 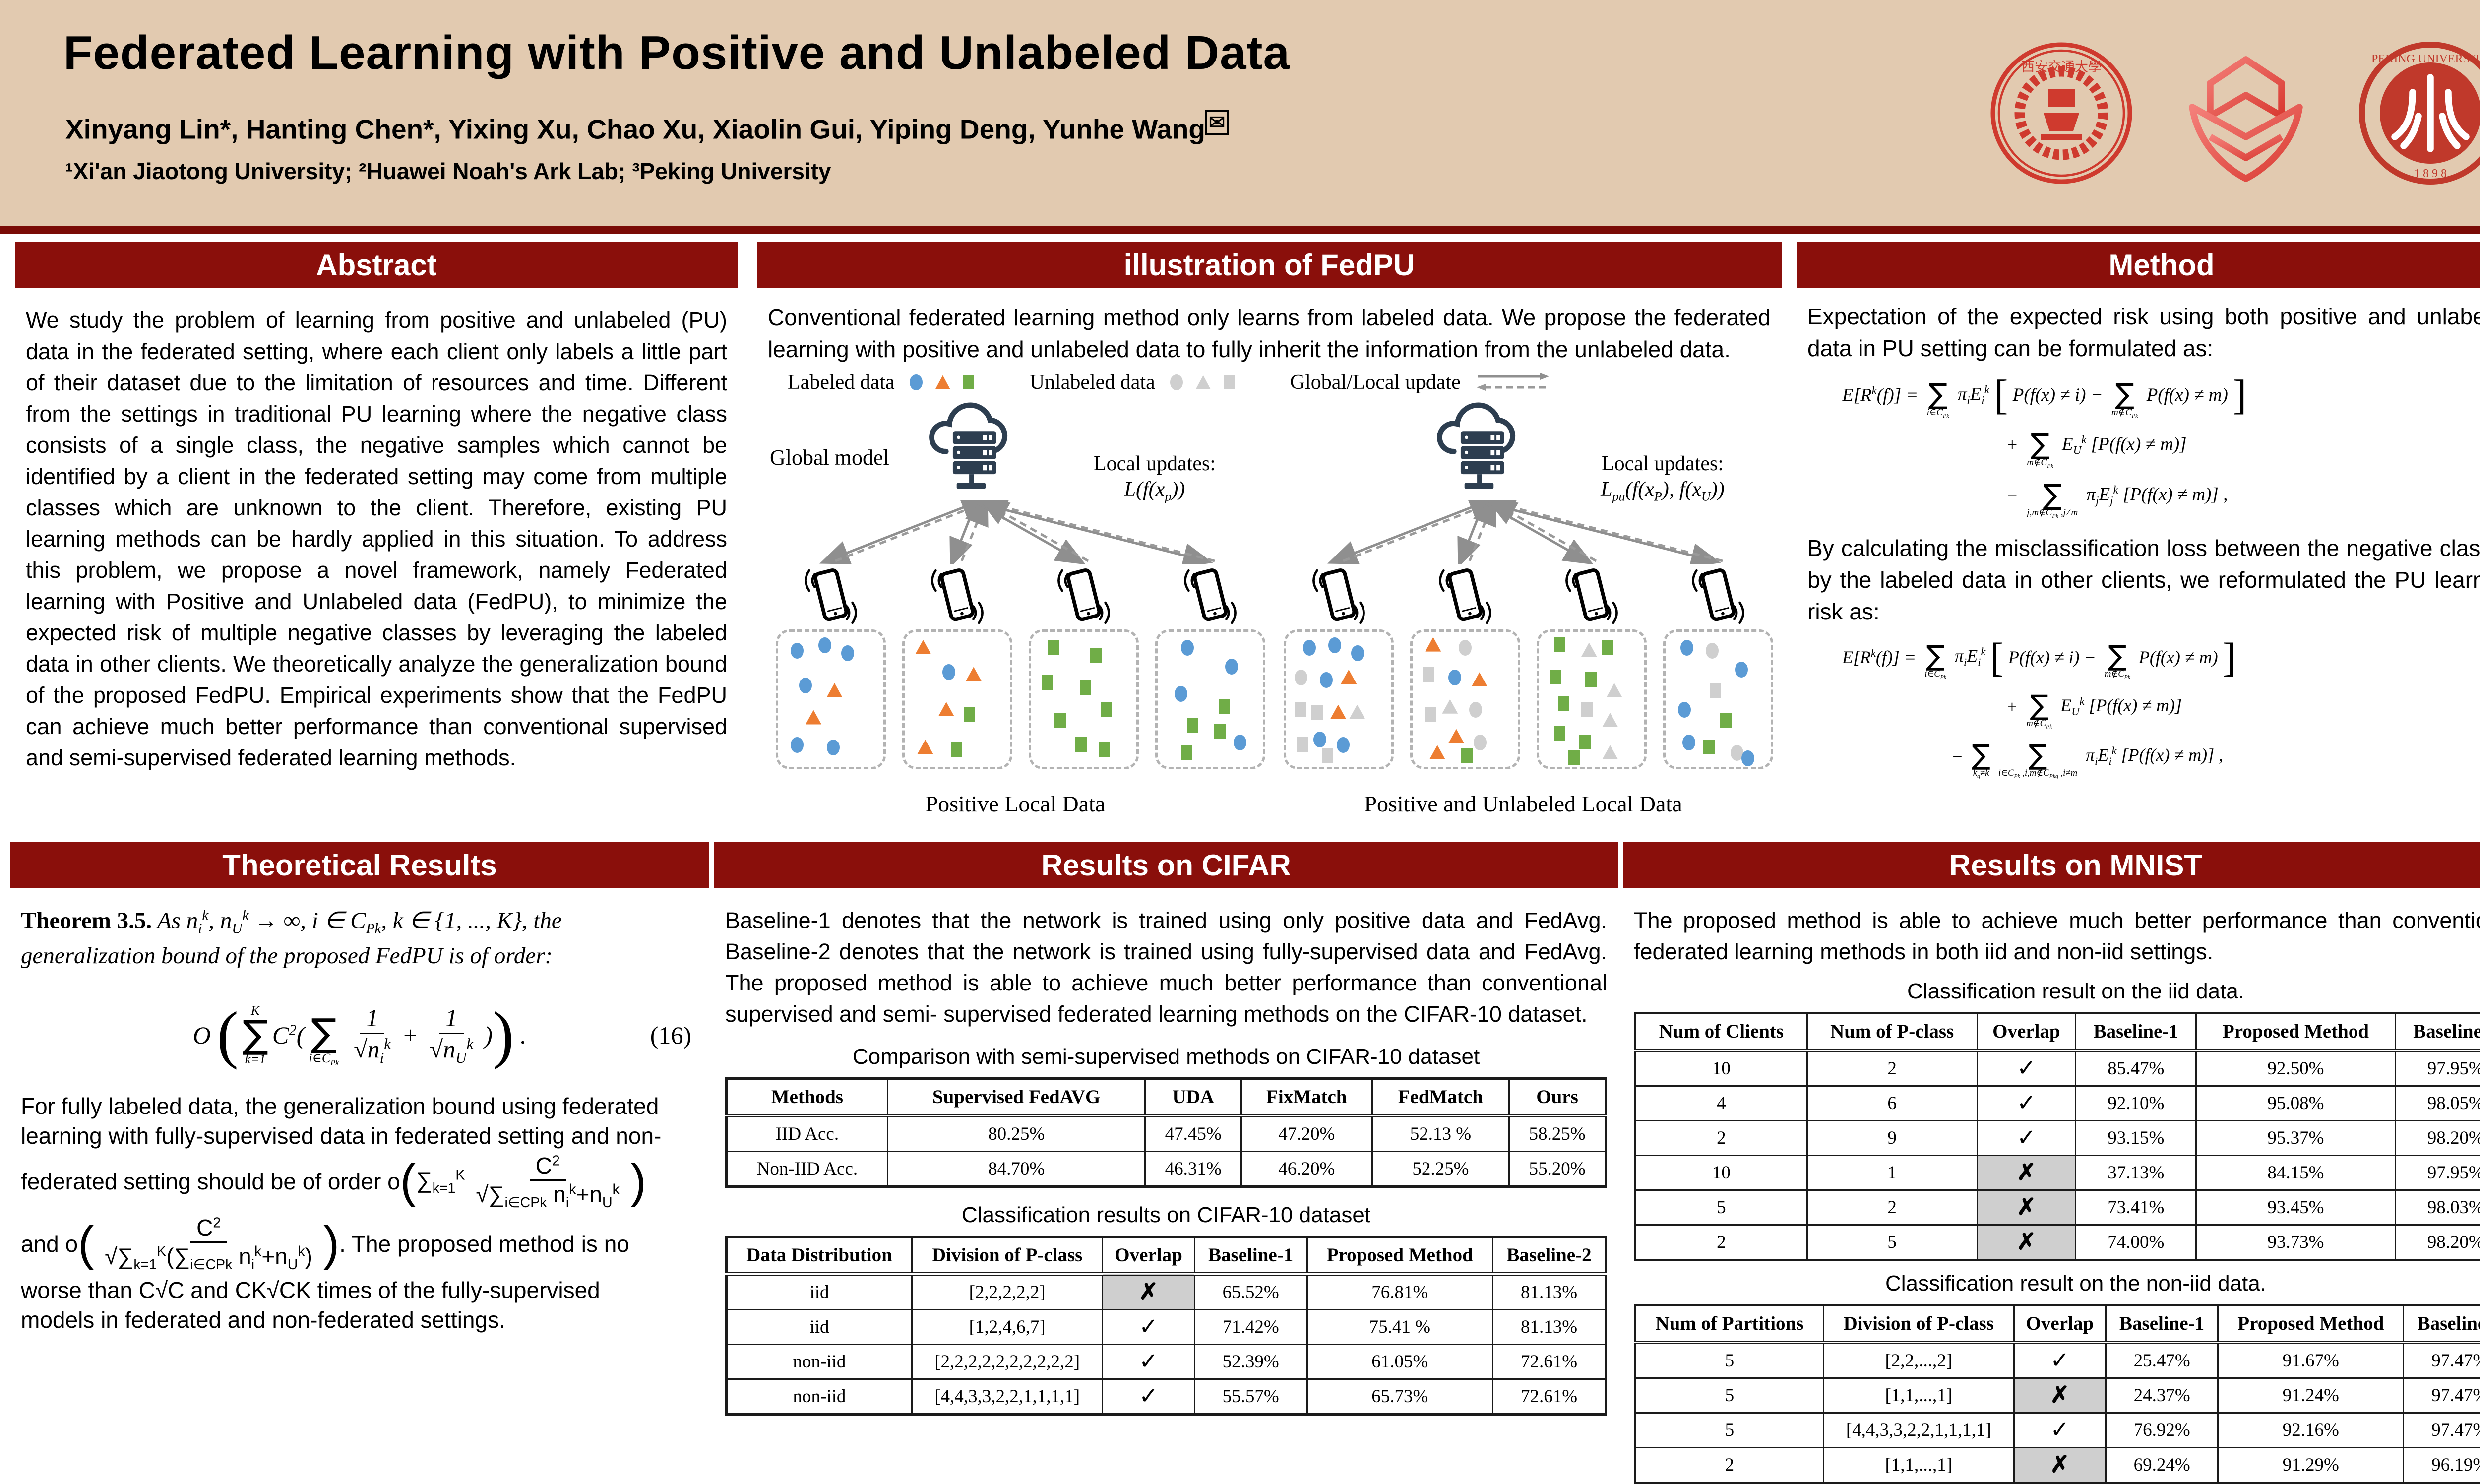 What do you see at coordinates (1166, 1292) in the screenshot?
I see `table-row: iid[2,2,2,2,2]✗65.52%76.81%81.13%` at bounding box center [1166, 1292].